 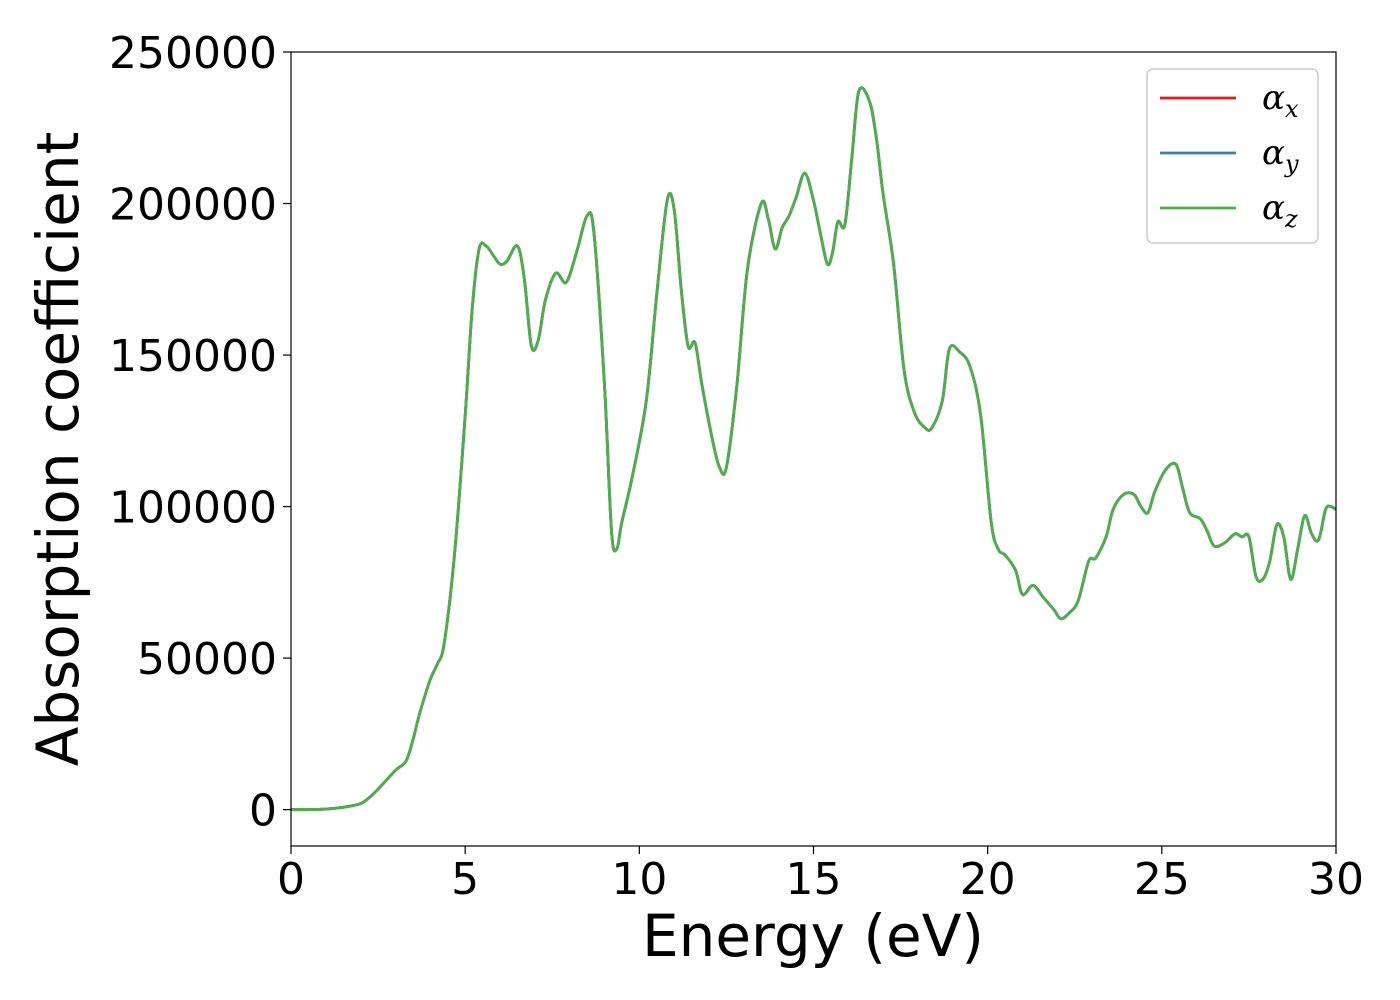 I want to click on legend-box, so click(x=1232, y=156).